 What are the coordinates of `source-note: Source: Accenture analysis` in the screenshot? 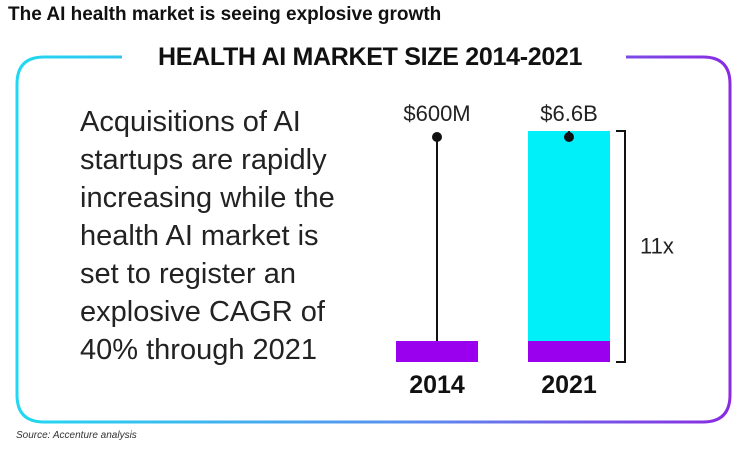 It's located at (76, 435).